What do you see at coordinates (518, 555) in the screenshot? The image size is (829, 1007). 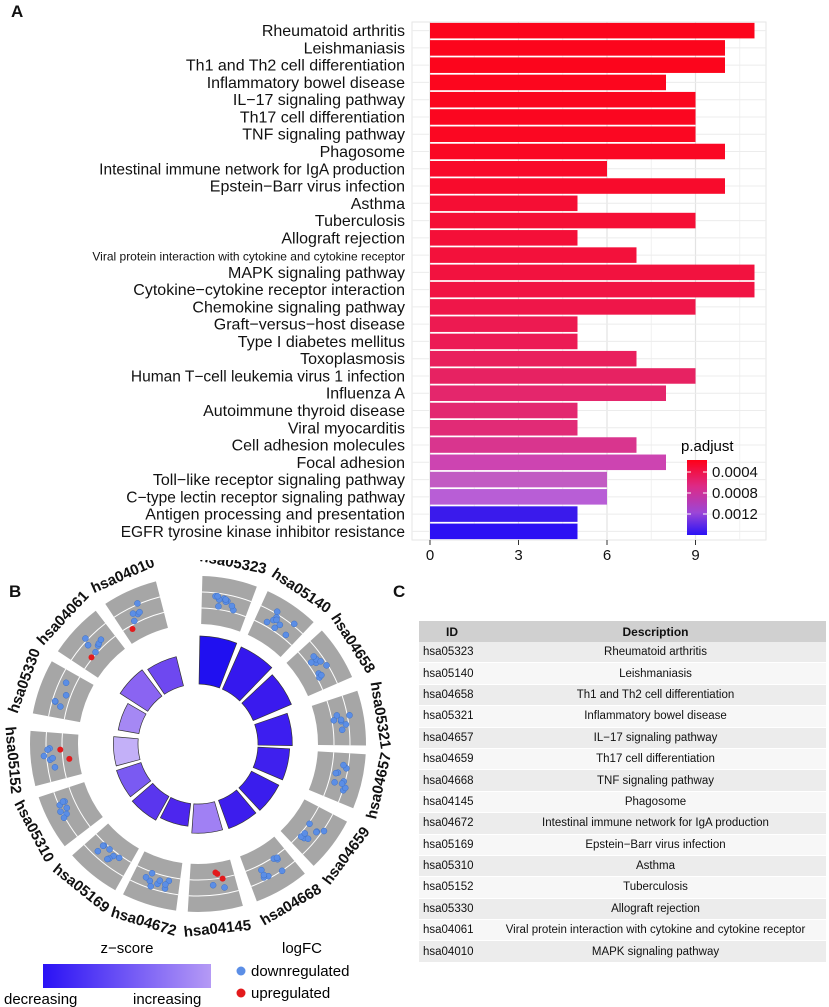 I see `x-tick-label: 3` at bounding box center [518, 555].